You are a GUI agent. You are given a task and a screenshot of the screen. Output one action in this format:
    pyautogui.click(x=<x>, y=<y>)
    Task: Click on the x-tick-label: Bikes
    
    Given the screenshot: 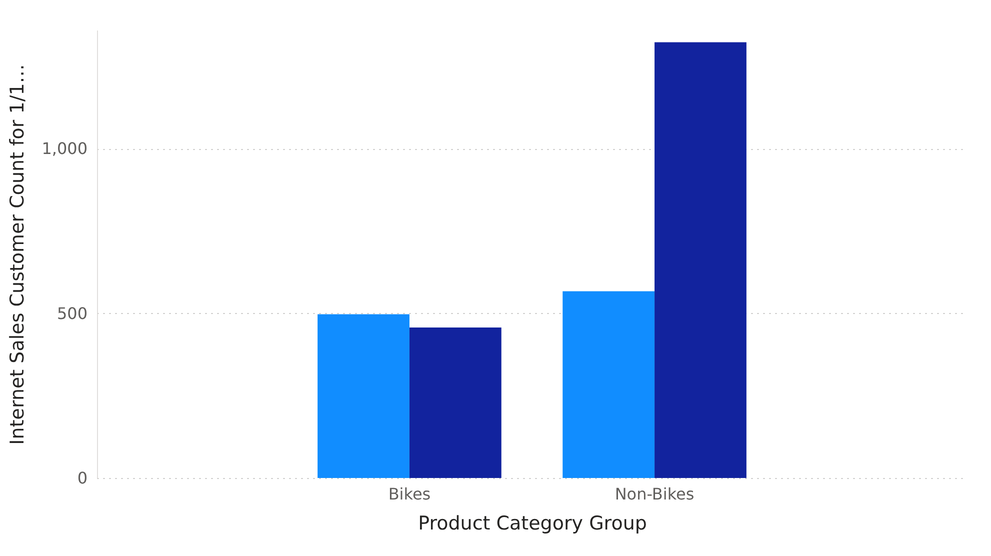 What is the action you would take?
    pyautogui.click(x=409, y=494)
    